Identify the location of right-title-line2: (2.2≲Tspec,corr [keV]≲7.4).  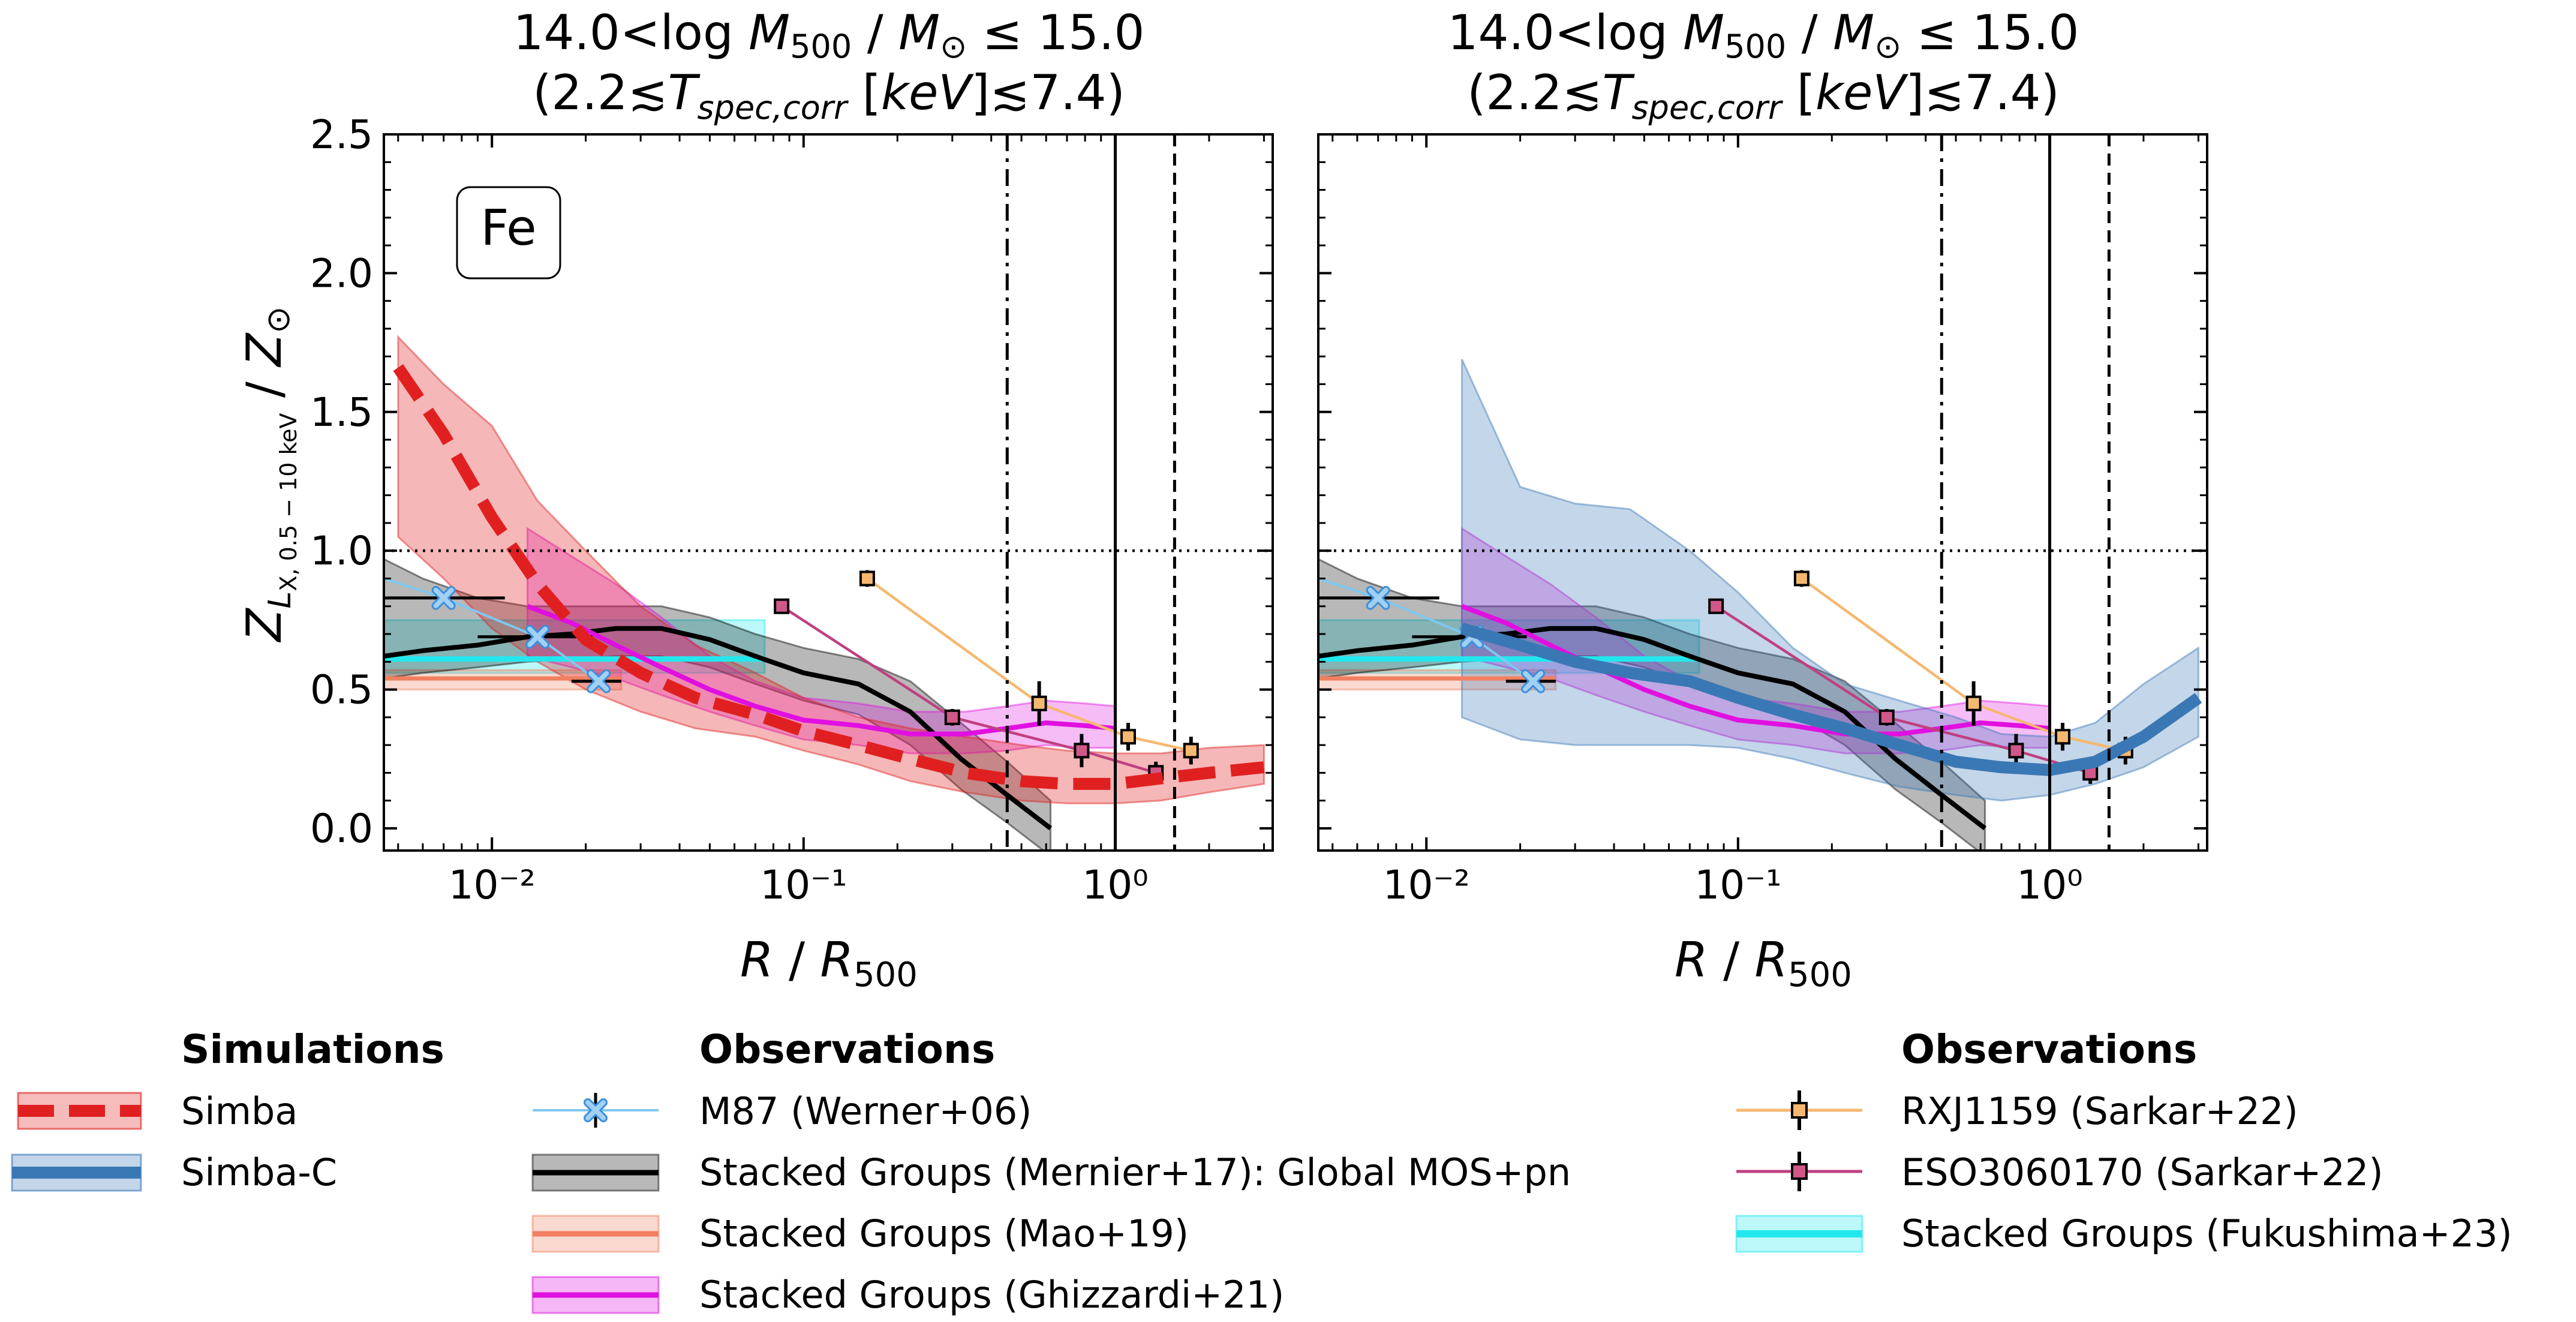
(1764, 96).